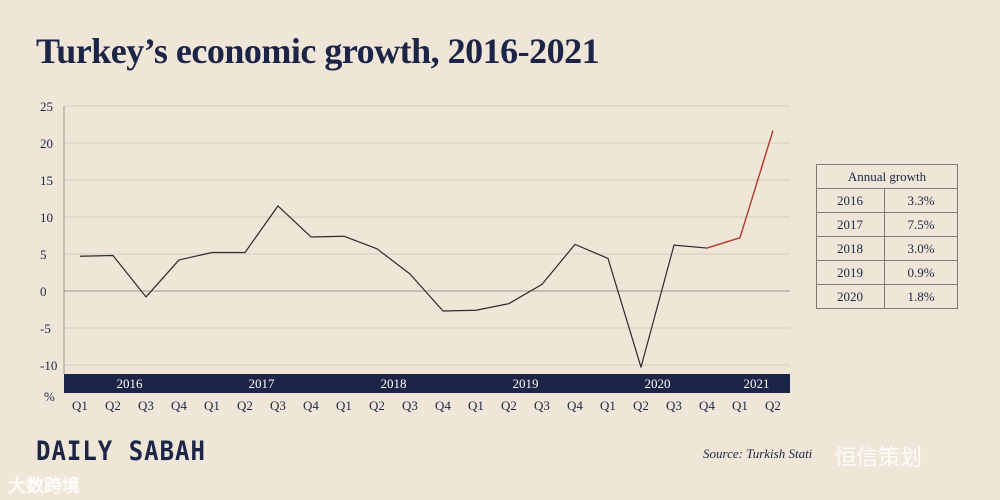 The image size is (1000, 500). I want to click on table-row: 2016 3.3%, so click(887, 200).